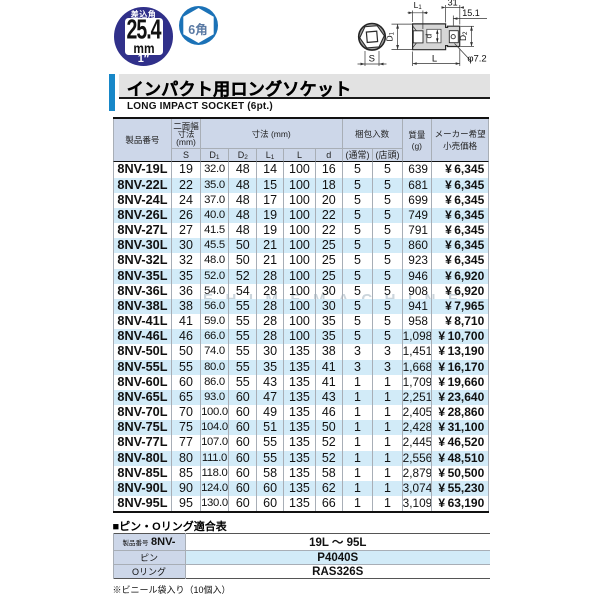 The width and height of the screenshot is (600, 600). What do you see at coordinates (418, 5) in the screenshot?
I see `svg-text: L1` at bounding box center [418, 5].